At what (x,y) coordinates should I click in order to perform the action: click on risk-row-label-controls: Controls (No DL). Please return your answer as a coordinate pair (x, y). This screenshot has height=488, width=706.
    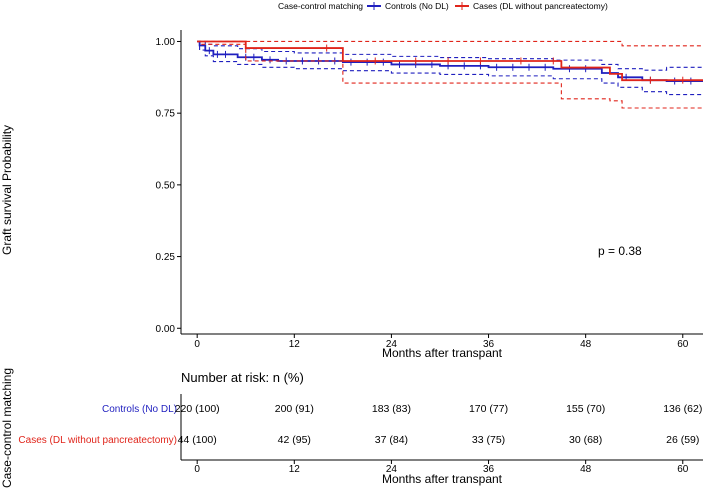
    Looking at the image, I should click on (139, 409).